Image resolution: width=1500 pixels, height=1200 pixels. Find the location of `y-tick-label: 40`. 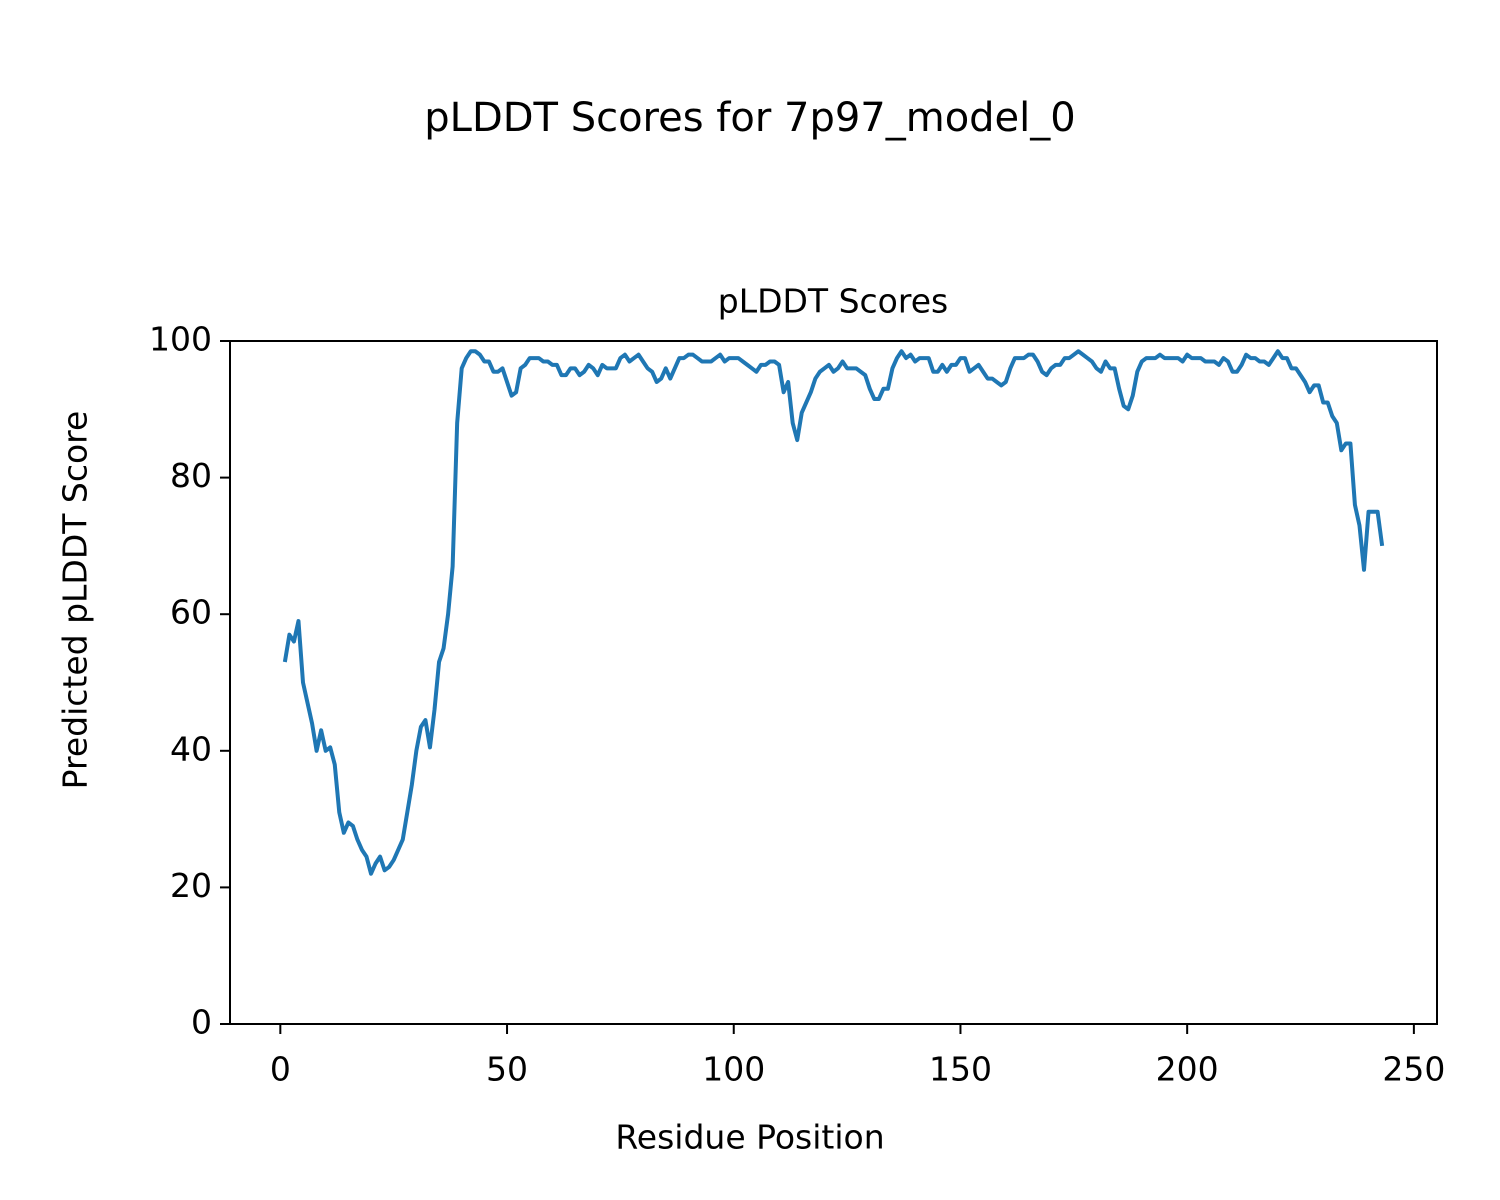

y-tick-label: 40 is located at coordinates (191, 748).